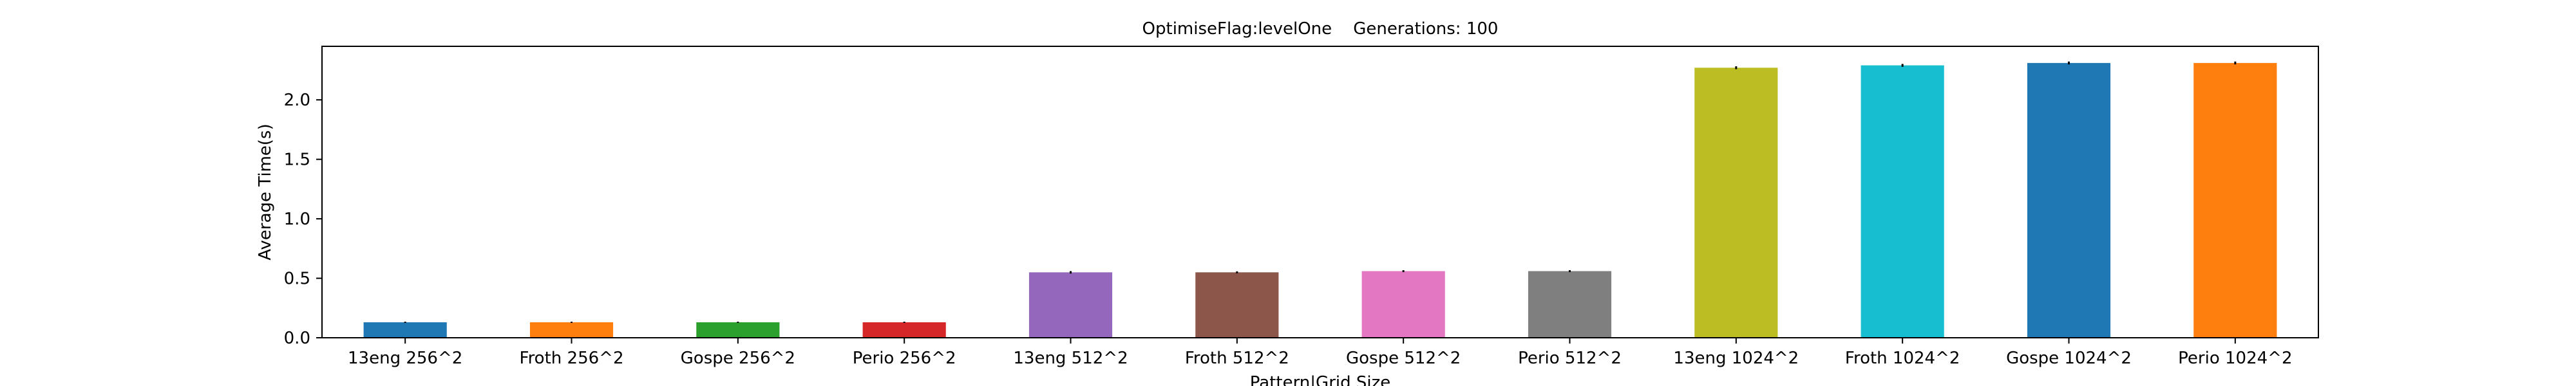 The width and height of the screenshot is (2576, 386). What do you see at coordinates (1403, 358) in the screenshot?
I see `x-tick-label-7: Gospe 512^2` at bounding box center [1403, 358].